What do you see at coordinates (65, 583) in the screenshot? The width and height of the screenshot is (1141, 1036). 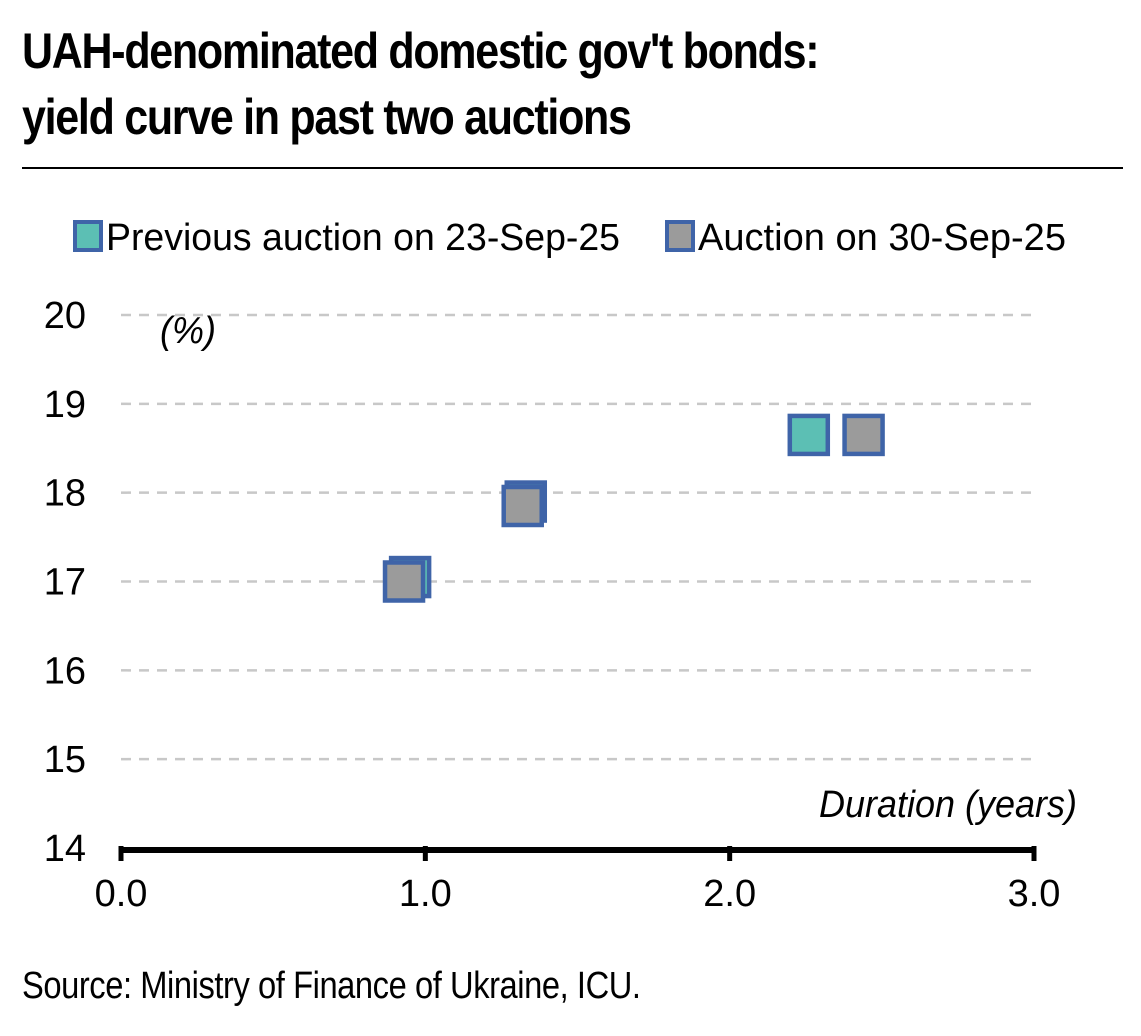 I see `y-tick-label: 17` at bounding box center [65, 583].